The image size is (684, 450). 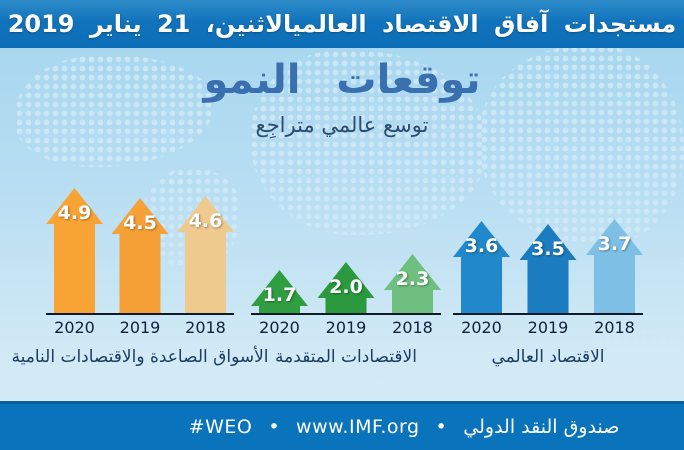 What do you see at coordinates (548, 357) in the screenshot?
I see `group-label-world: الاقتصاد العالمي` at bounding box center [548, 357].